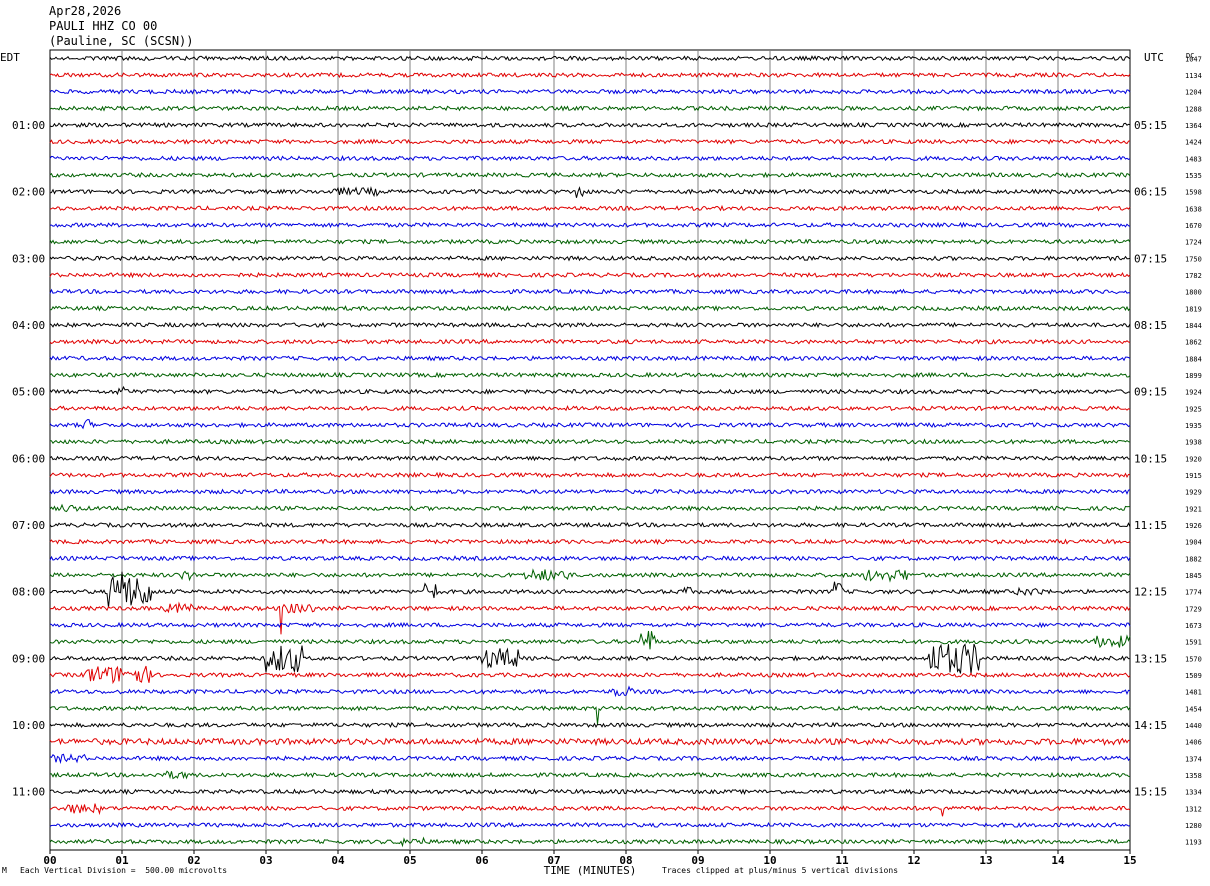 The width and height of the screenshot is (1210, 886). What do you see at coordinates (913, 860) in the screenshot?
I see `x-tick-label: 12` at bounding box center [913, 860].